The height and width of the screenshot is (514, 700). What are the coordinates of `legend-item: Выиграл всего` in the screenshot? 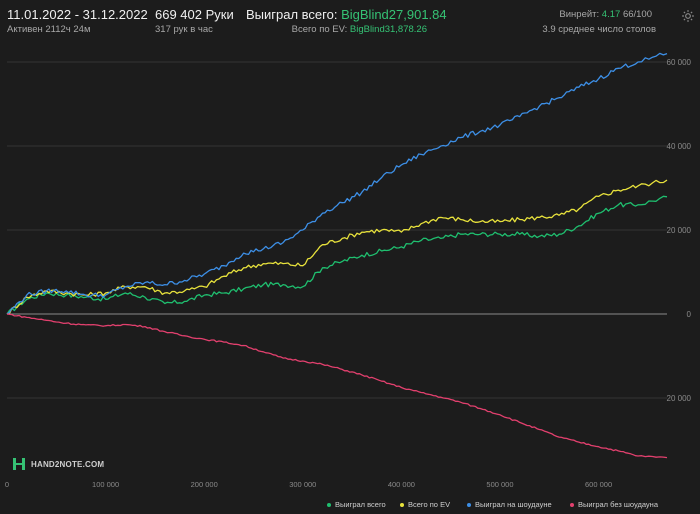 It's located at (356, 504).